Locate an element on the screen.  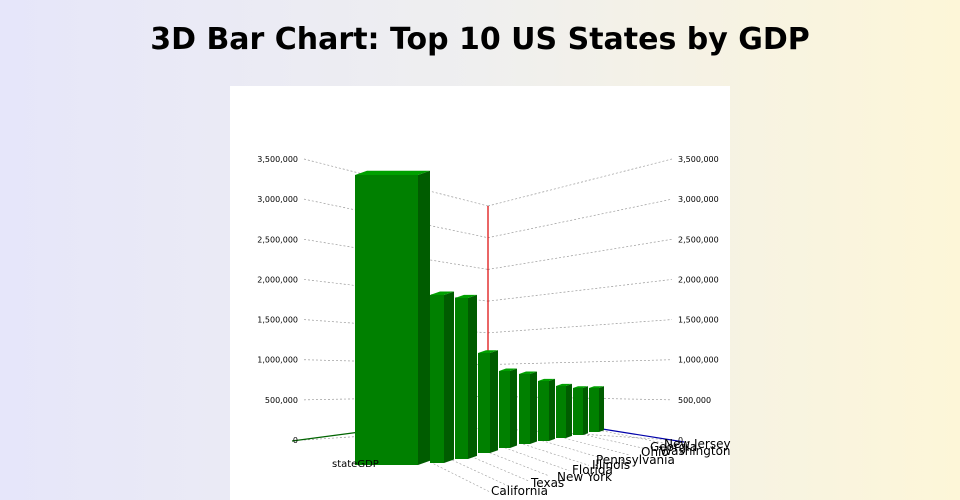
y-tick-left: 1,500,000 is located at coordinates (277, 320).